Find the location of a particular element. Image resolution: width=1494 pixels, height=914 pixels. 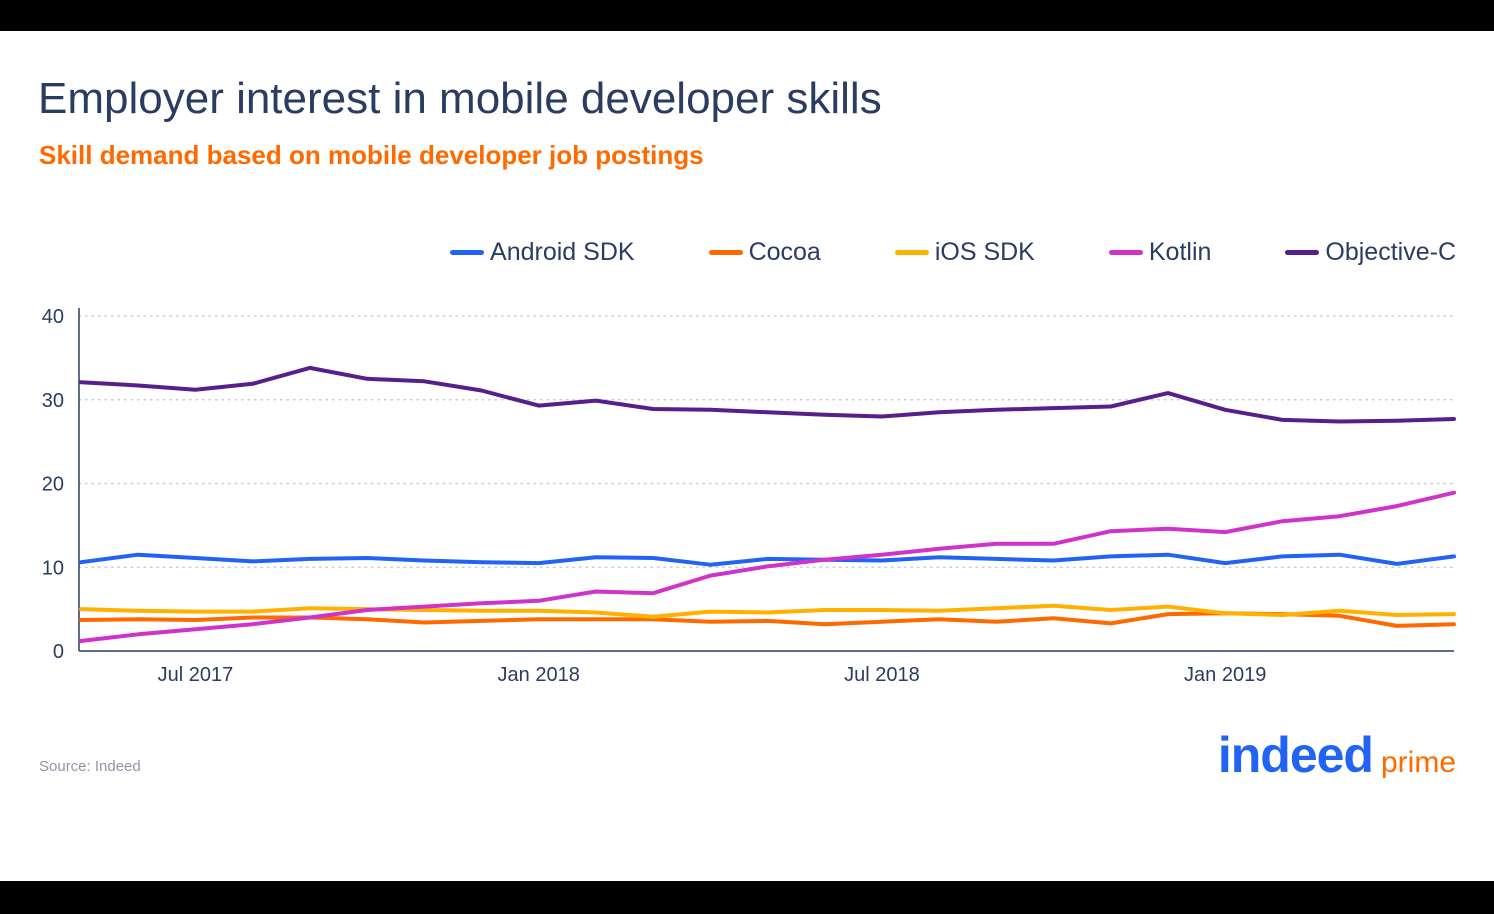

legend-item-kotlin: Kotlin is located at coordinates (1160, 252).